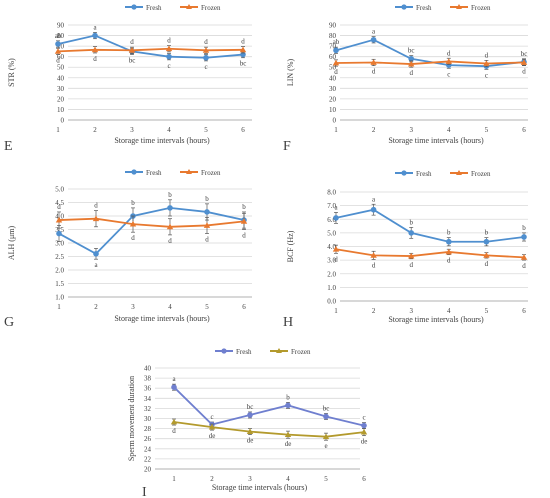 This screenshot has width=550, height=498. What do you see at coordinates (301, 352) in the screenshot?
I see `legend-label: Frozen` at bounding box center [301, 352].